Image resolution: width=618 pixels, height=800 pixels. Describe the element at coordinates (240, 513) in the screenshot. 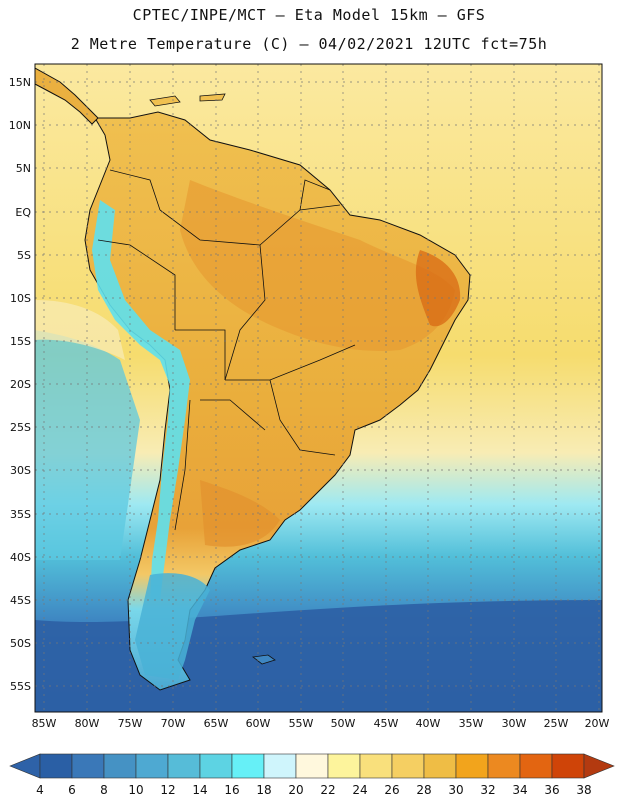

I see `argentina-warm-zone` at that location.